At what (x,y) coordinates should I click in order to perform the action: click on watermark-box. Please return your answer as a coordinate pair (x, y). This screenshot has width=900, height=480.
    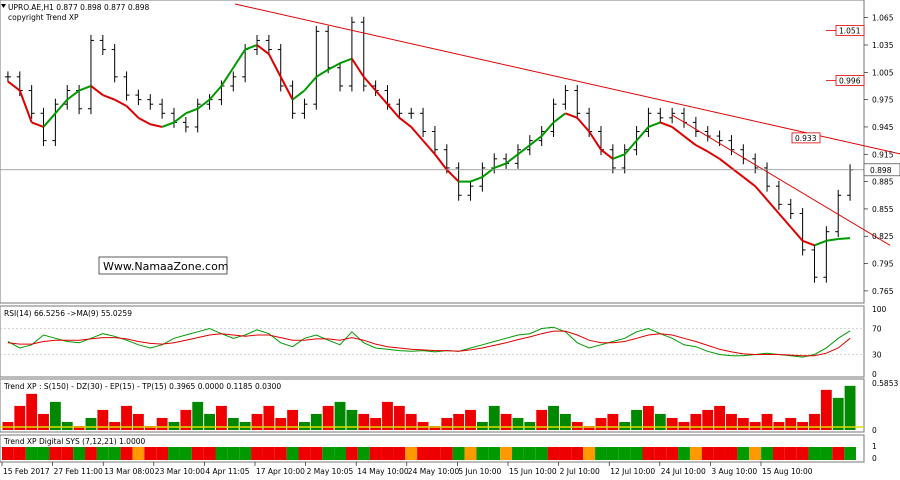
    Looking at the image, I should click on (163, 265).